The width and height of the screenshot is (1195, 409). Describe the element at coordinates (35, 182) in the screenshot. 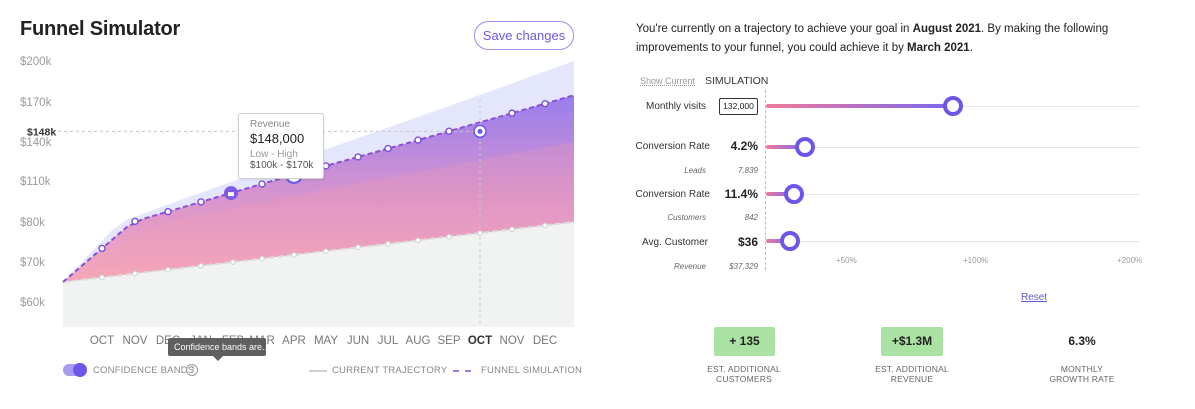

I see `y-tick-label: $110k` at that location.